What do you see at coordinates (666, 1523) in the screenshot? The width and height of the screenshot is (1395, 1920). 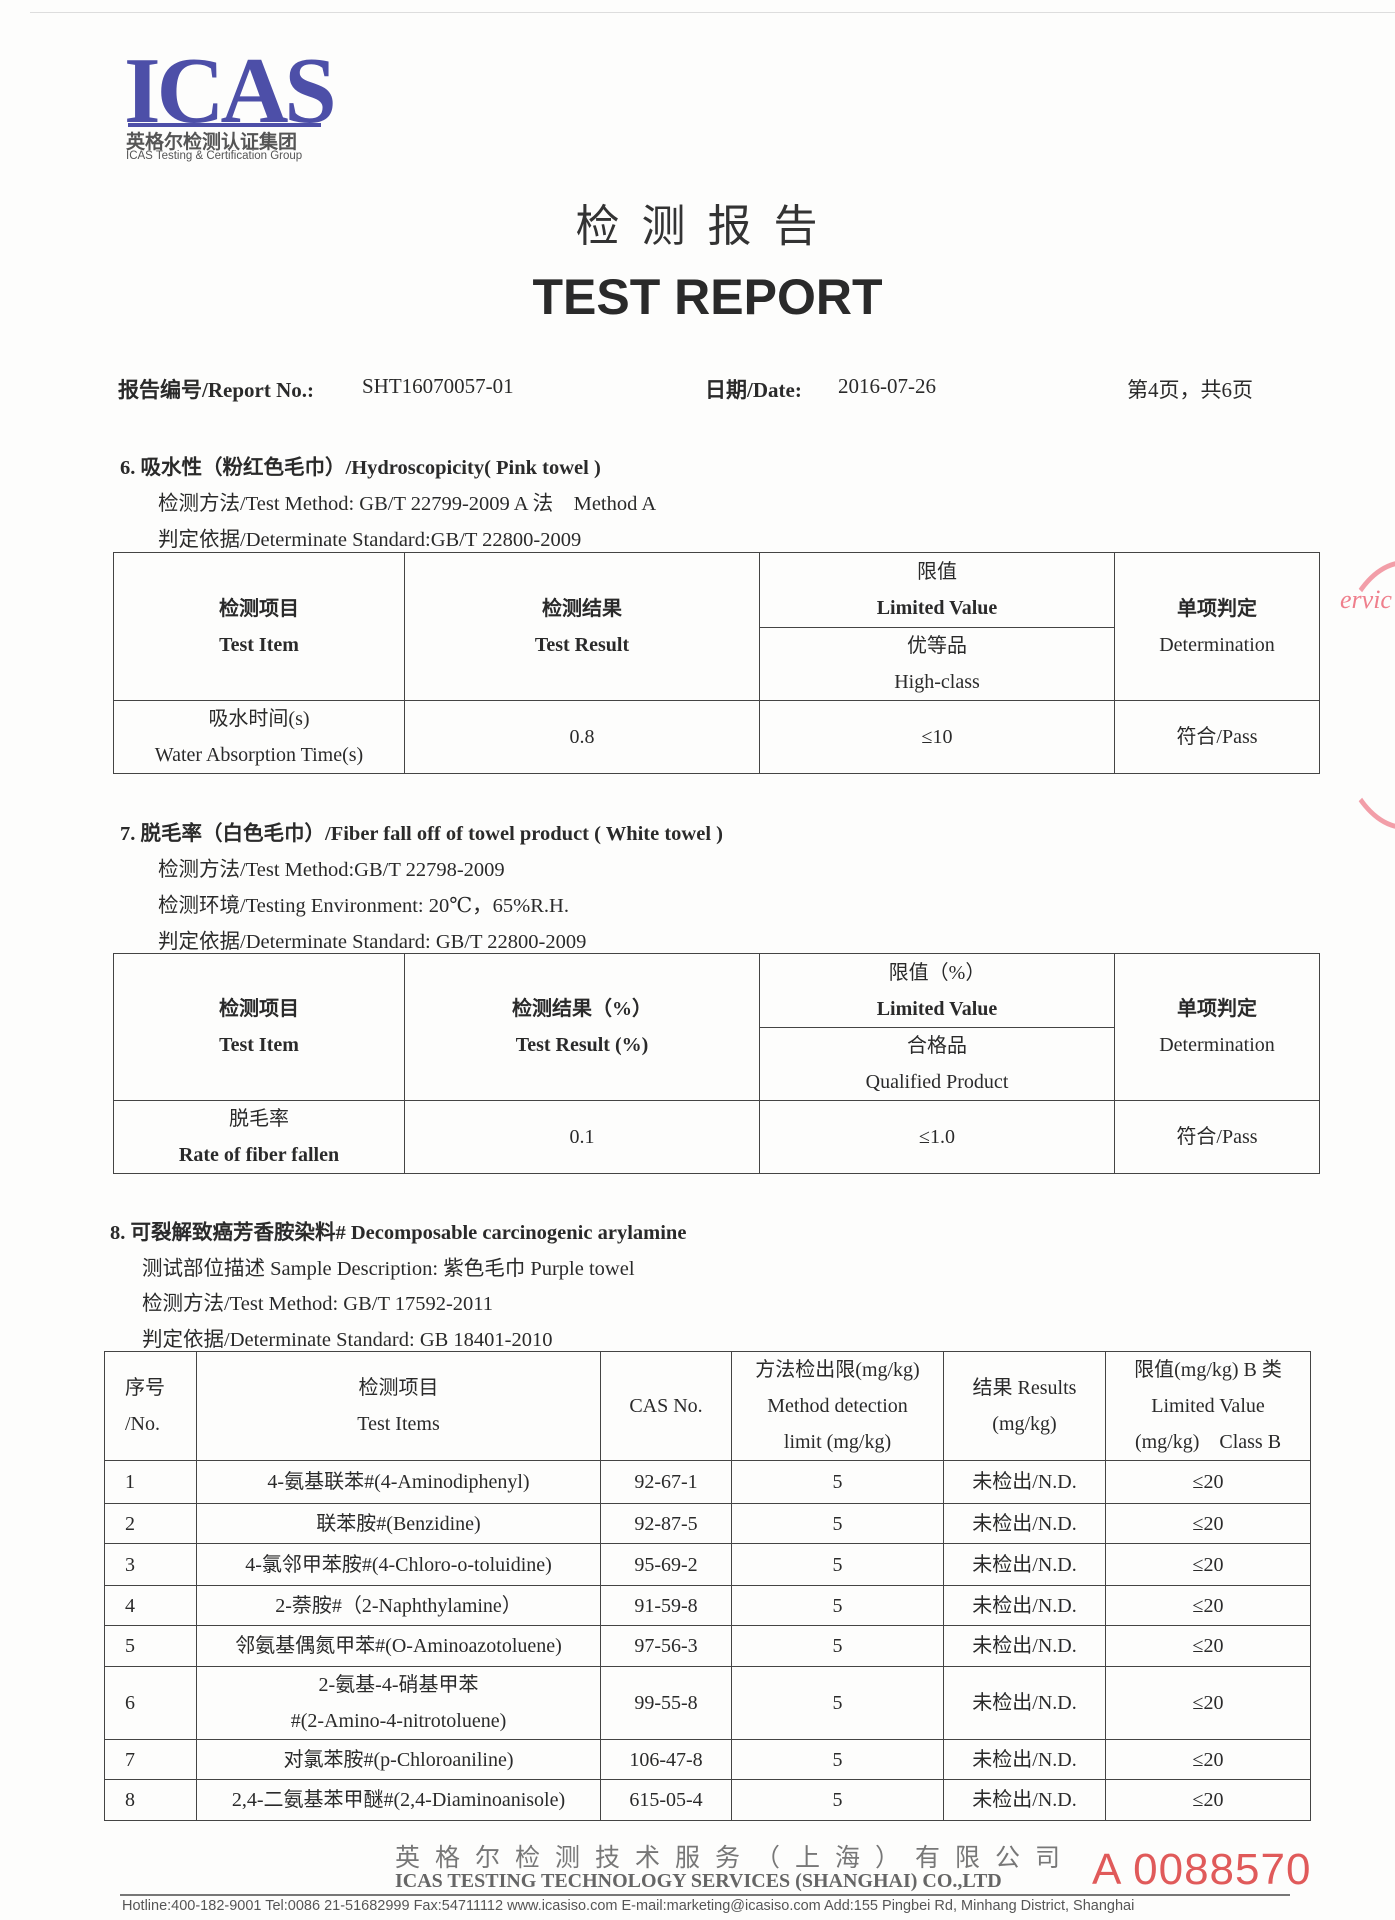 I see `cell-cas: 92-87-5` at bounding box center [666, 1523].